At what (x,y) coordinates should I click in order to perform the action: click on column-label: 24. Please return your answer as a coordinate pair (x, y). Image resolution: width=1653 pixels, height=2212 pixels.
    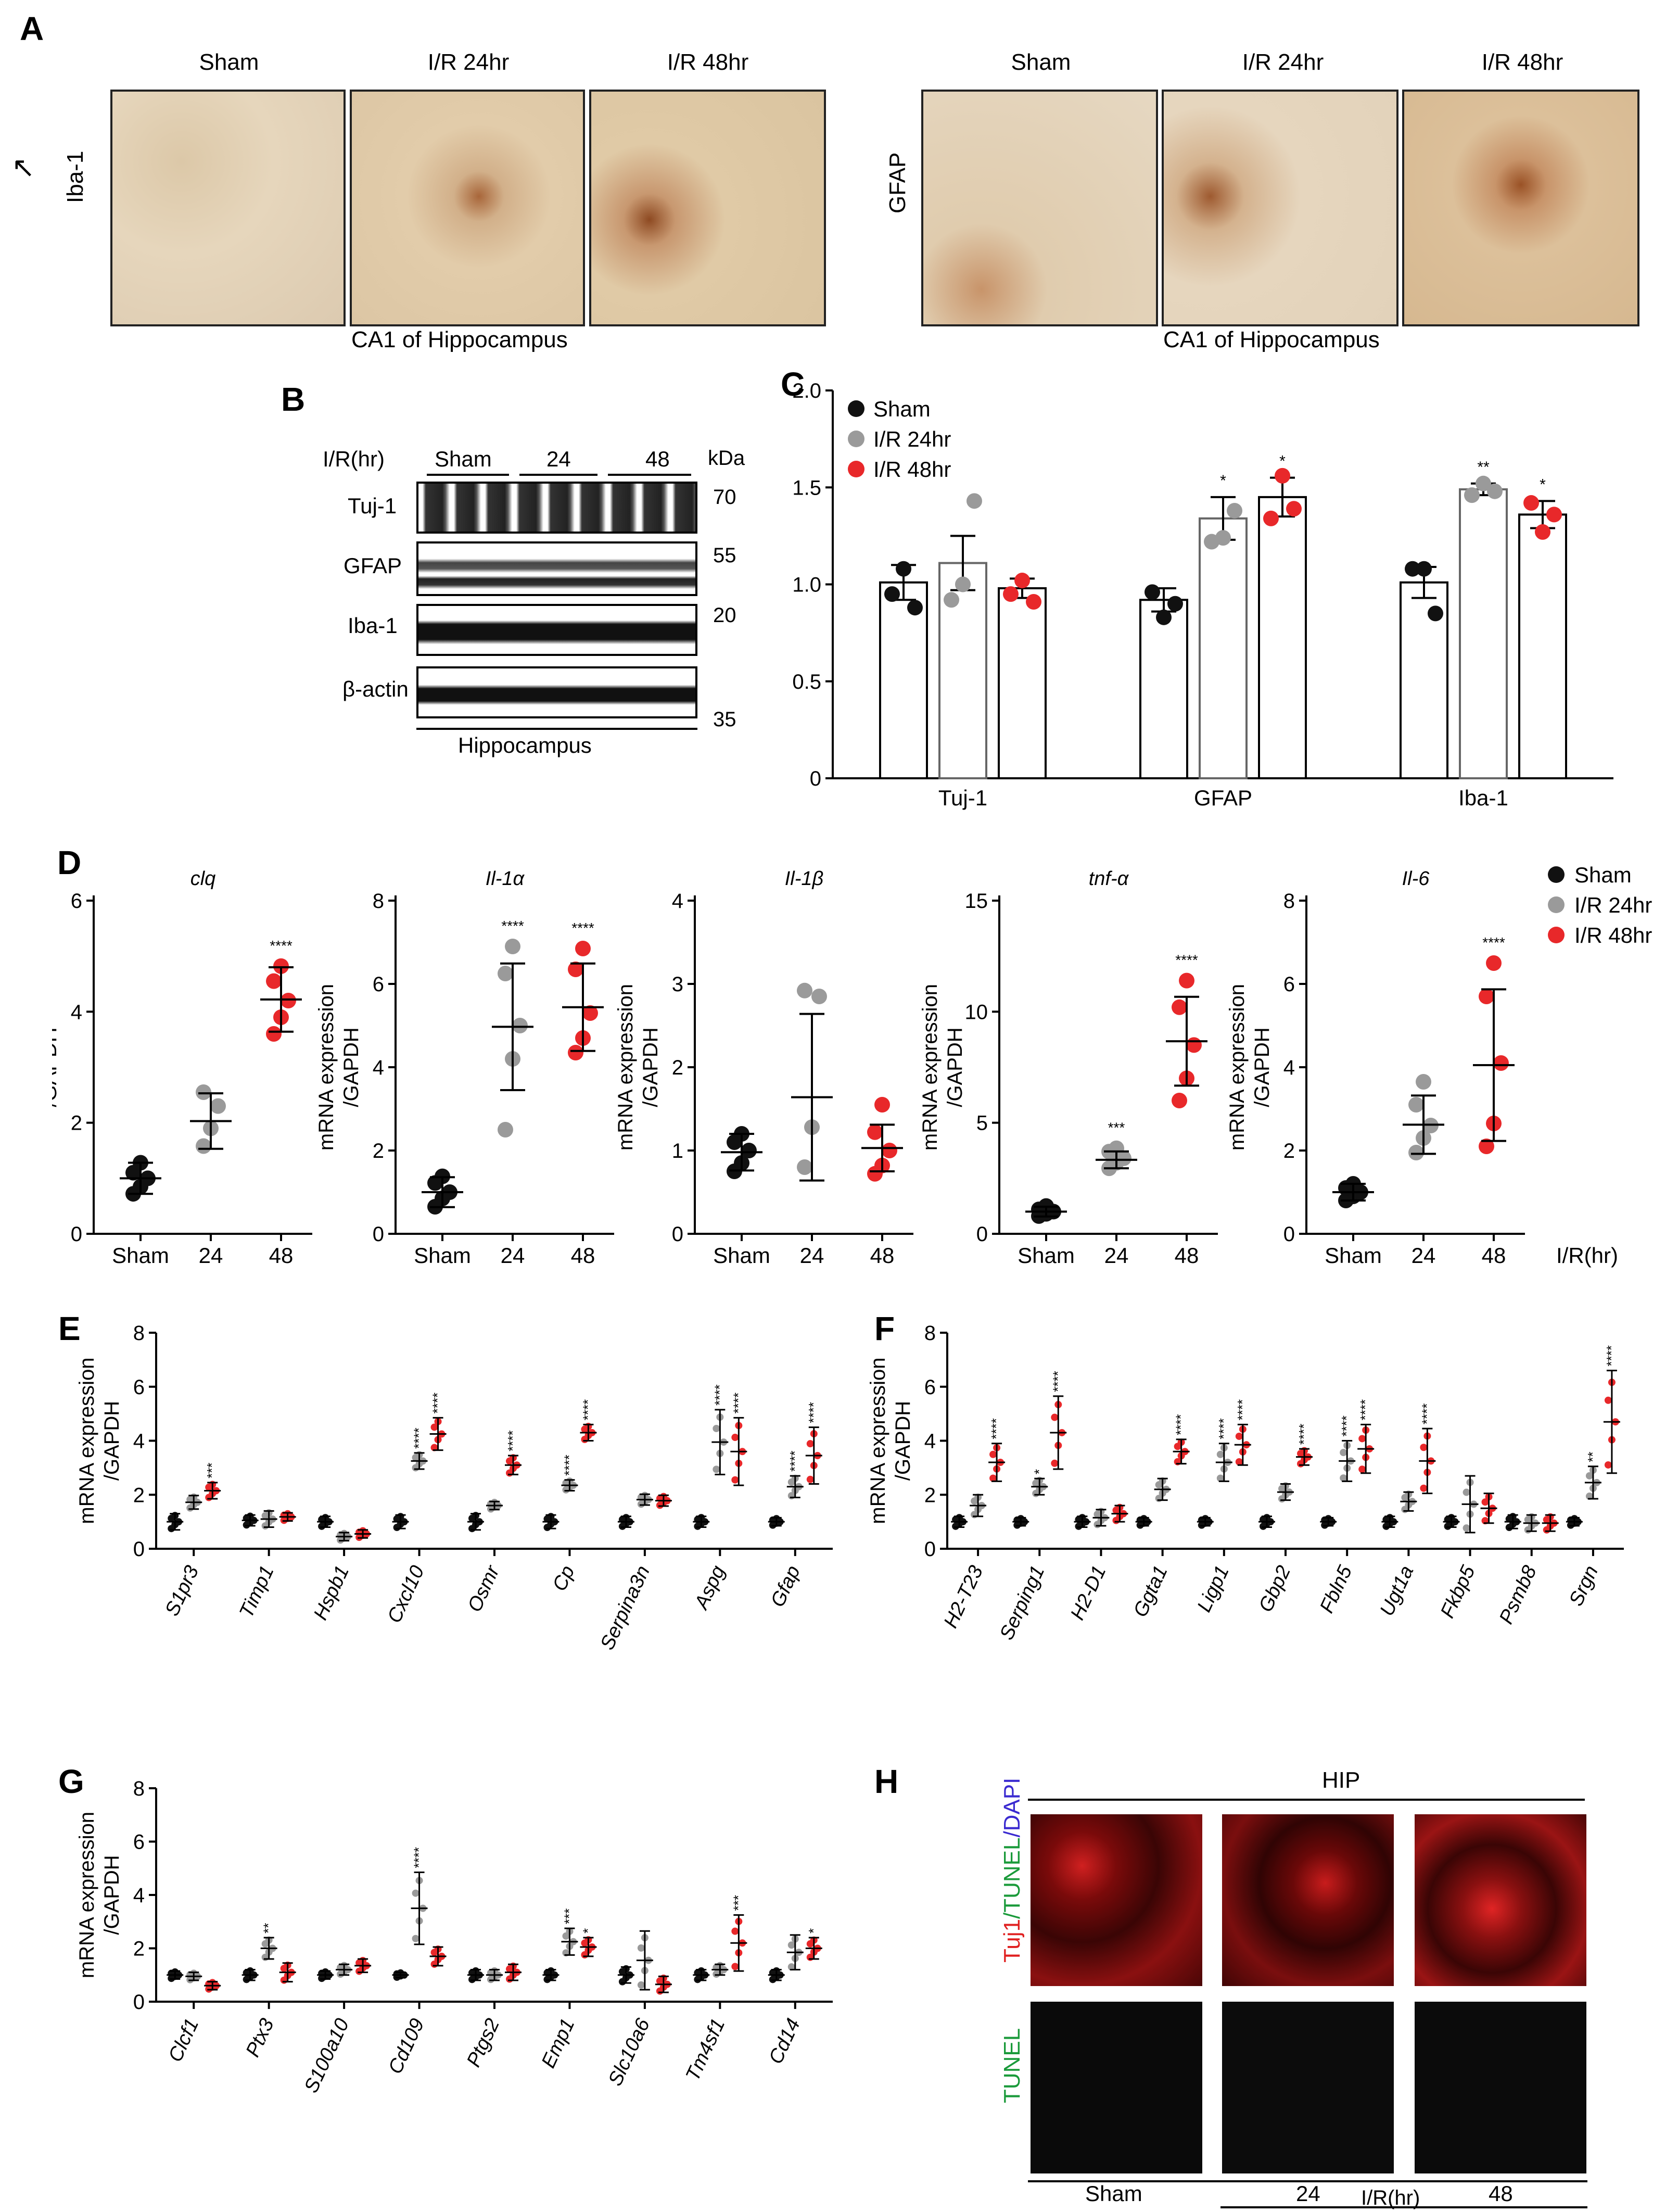
    Looking at the image, I should click on (1308, 2193).